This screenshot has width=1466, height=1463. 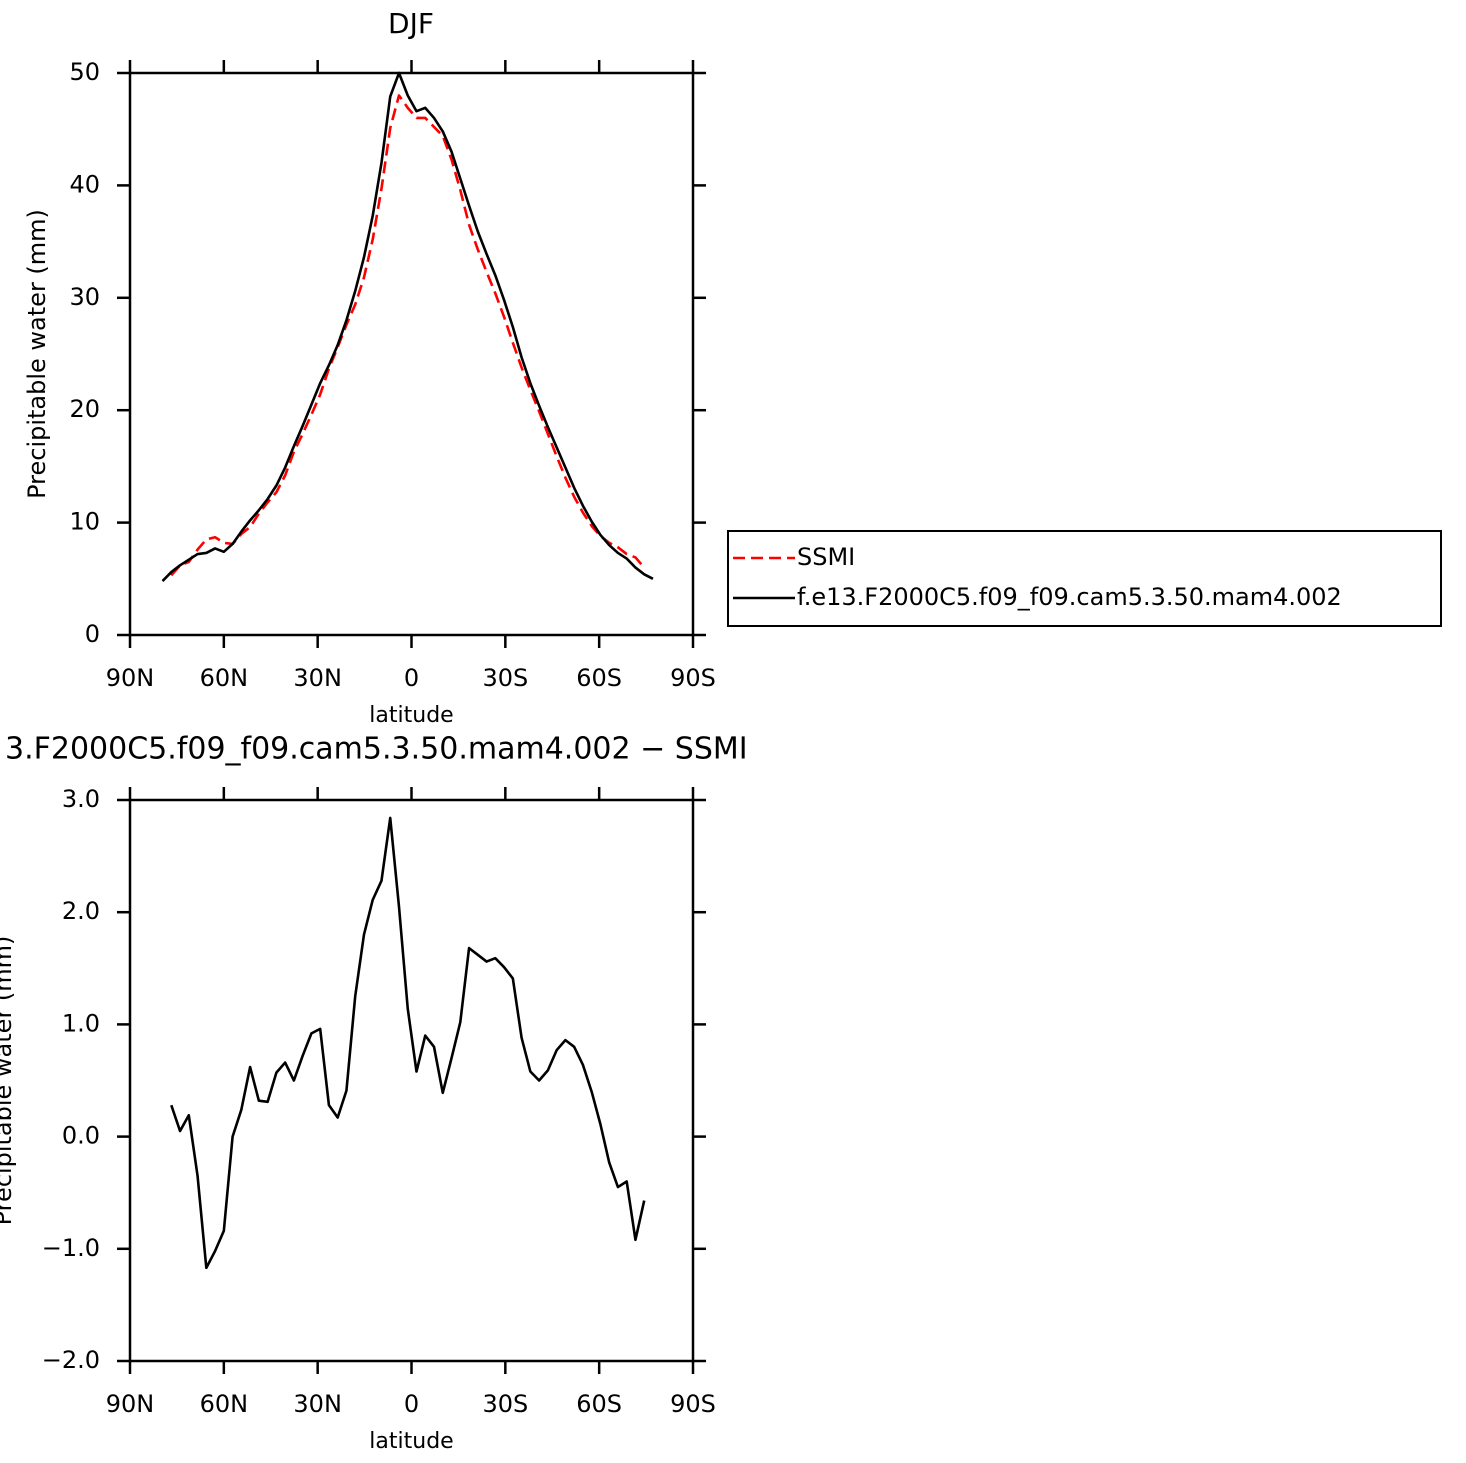 I want to click on legend-label: SSMI, so click(x=826, y=557).